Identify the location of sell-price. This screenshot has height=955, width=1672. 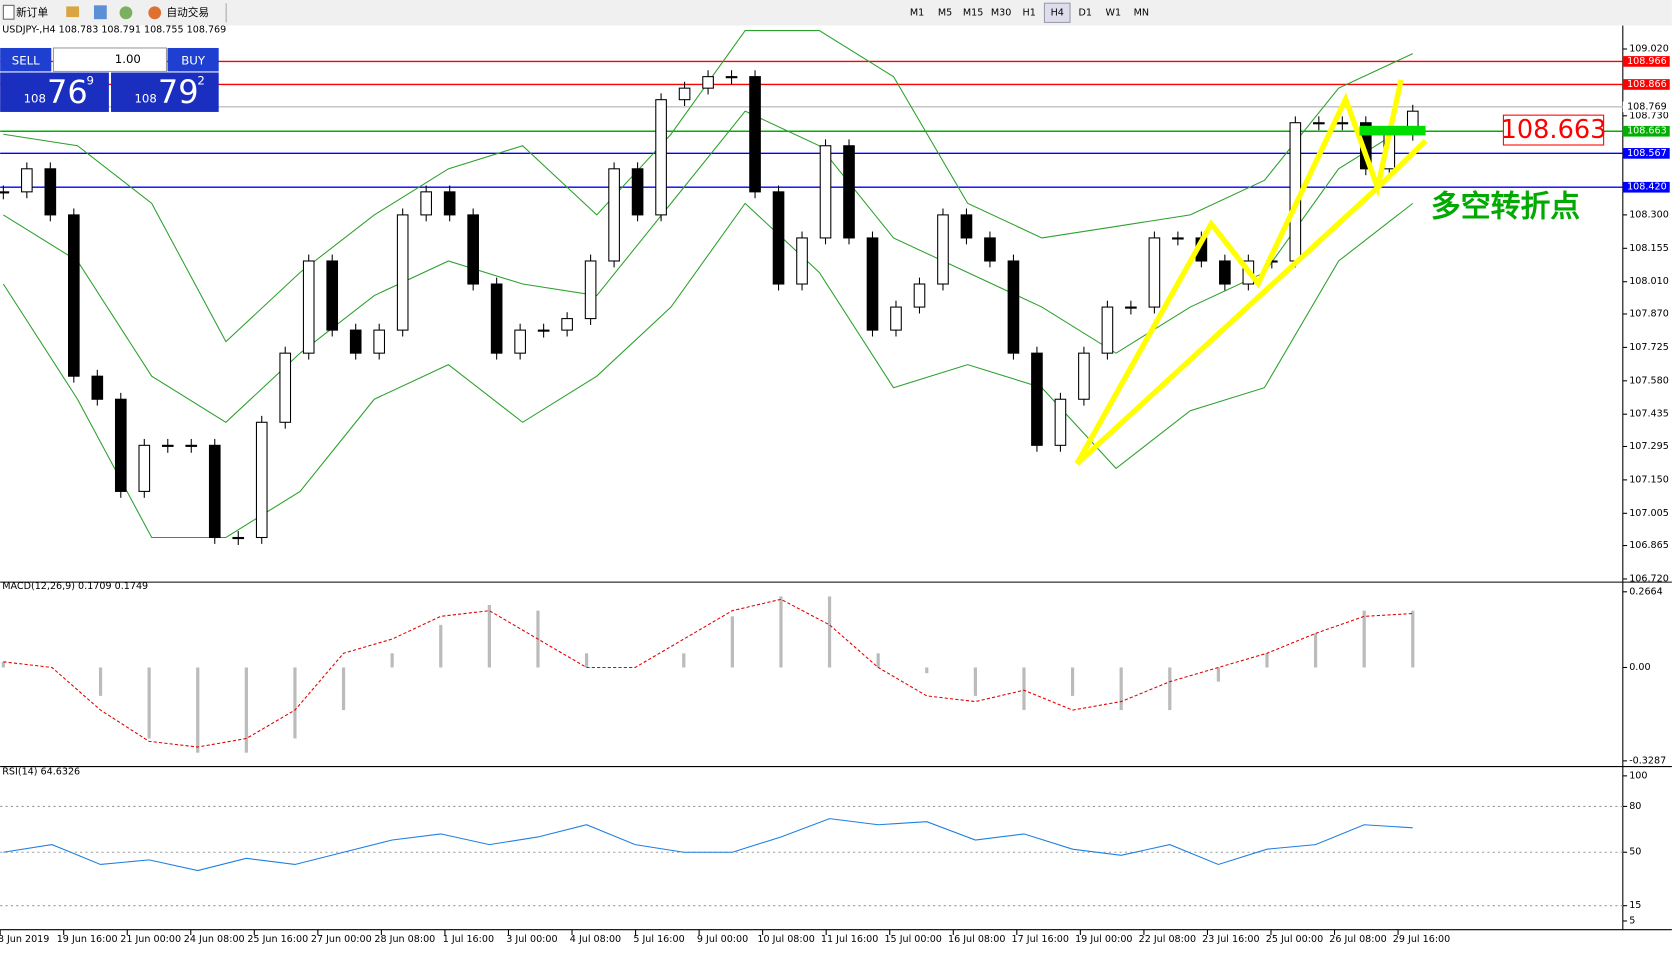
(54, 92).